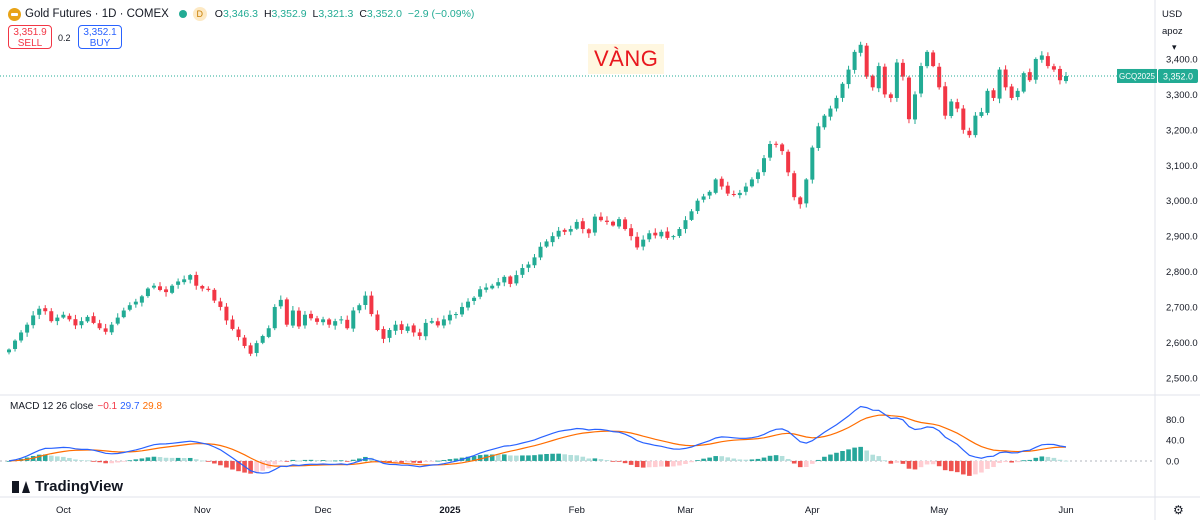 This screenshot has height=525, width=1200. What do you see at coordinates (1182, 166) in the screenshot?
I see `price-tick-label: 3,100.0` at bounding box center [1182, 166].